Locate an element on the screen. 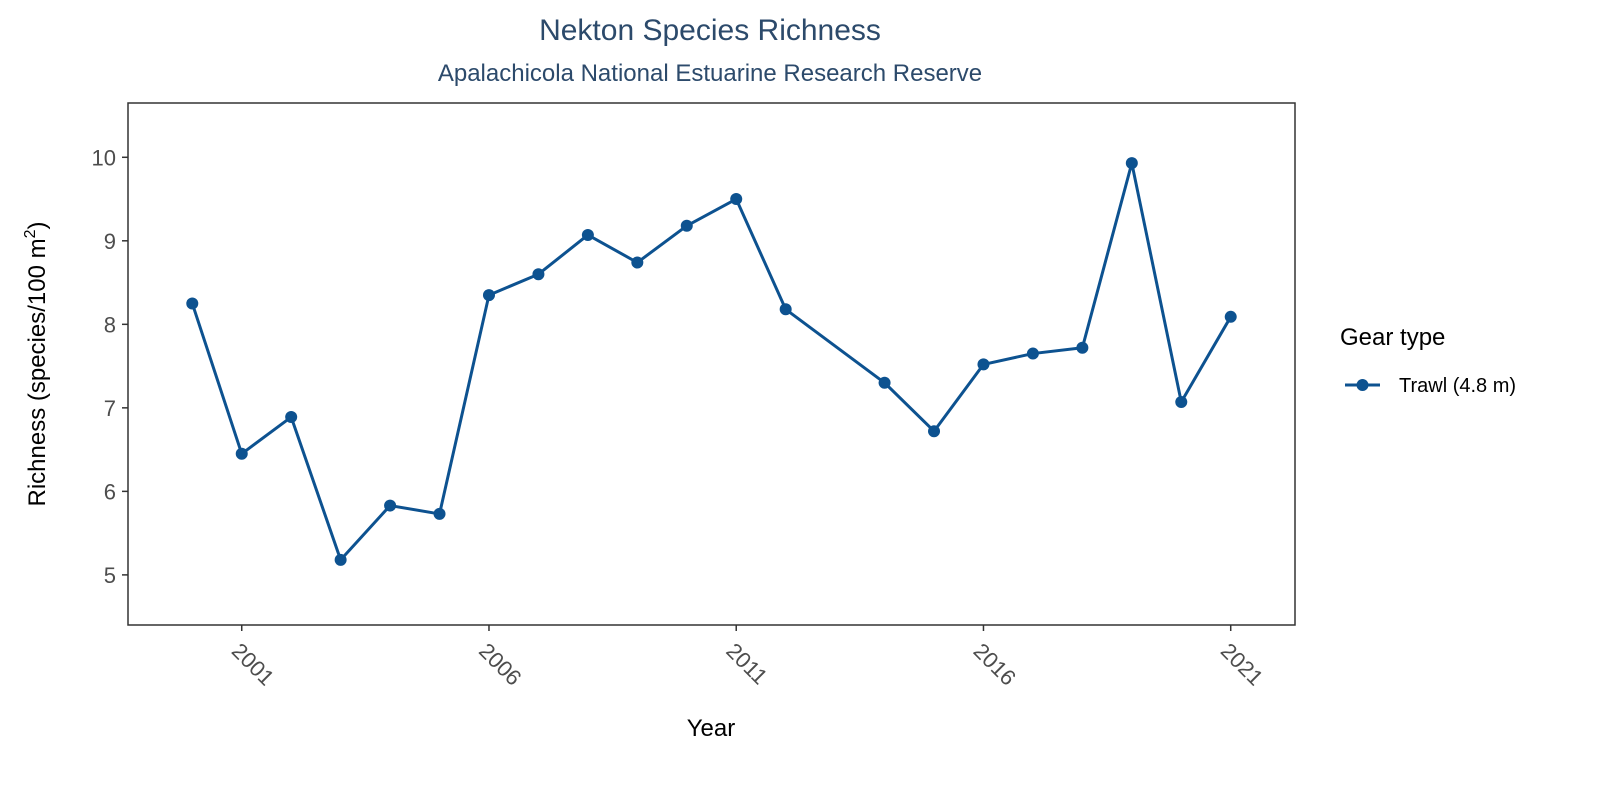 Image resolution: width=1600 pixels, height=800 pixels. y-tick-label: 5 is located at coordinates (110, 575).